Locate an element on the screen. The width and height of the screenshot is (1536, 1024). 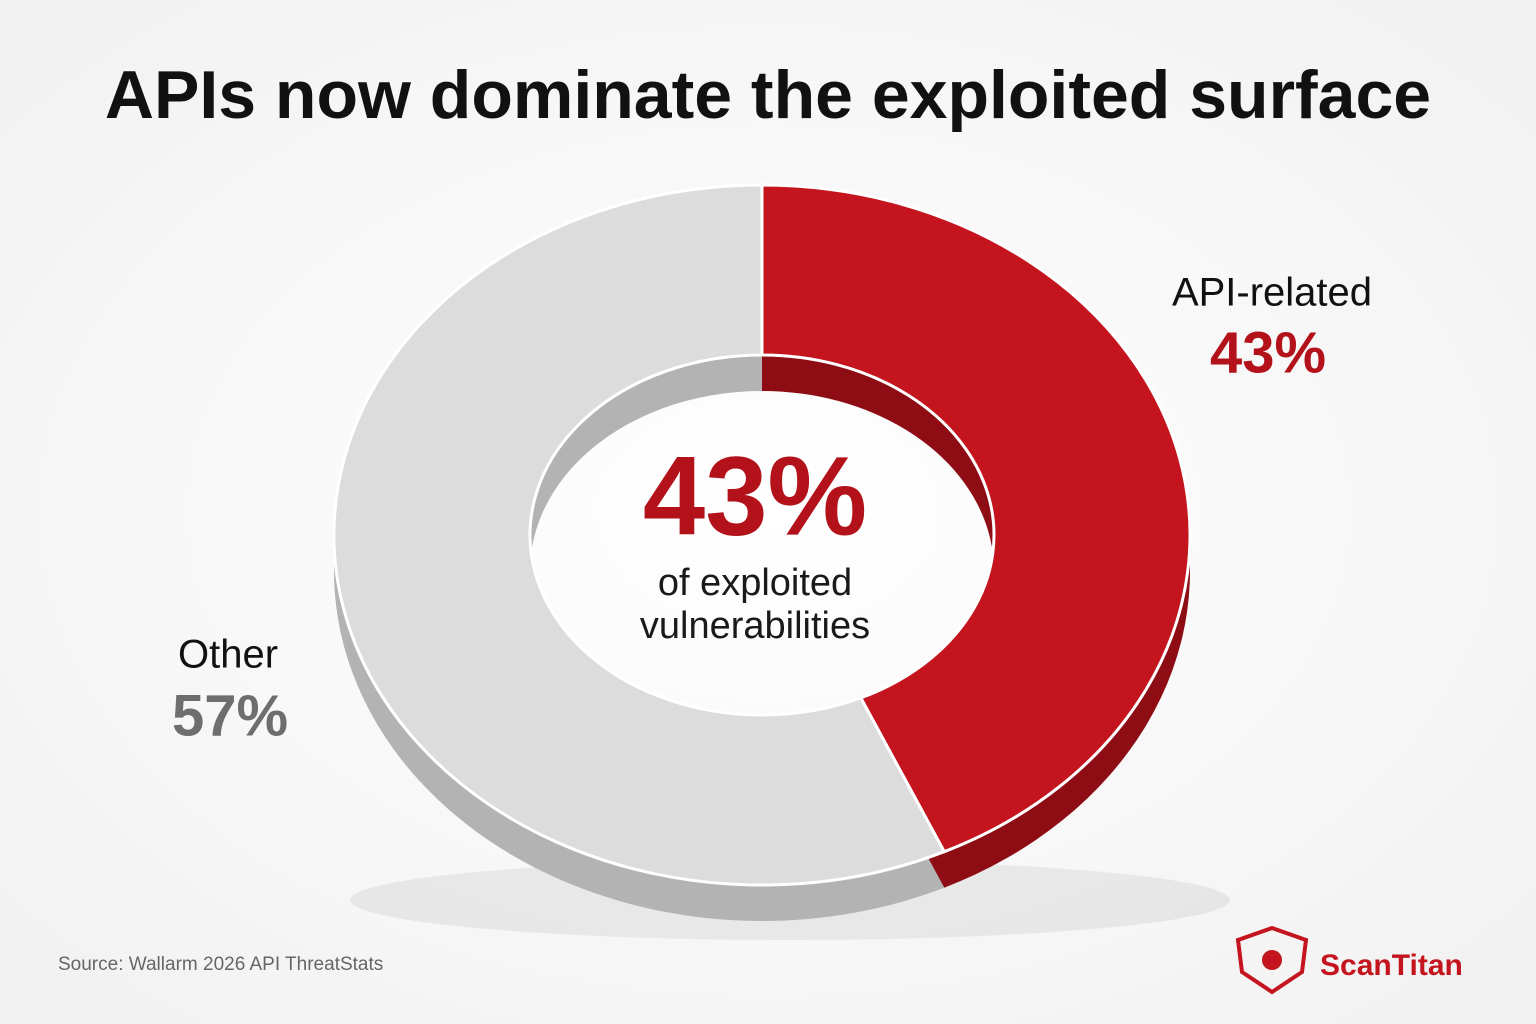
brand-logo: ScanTitan is located at coordinates (1349, 960).